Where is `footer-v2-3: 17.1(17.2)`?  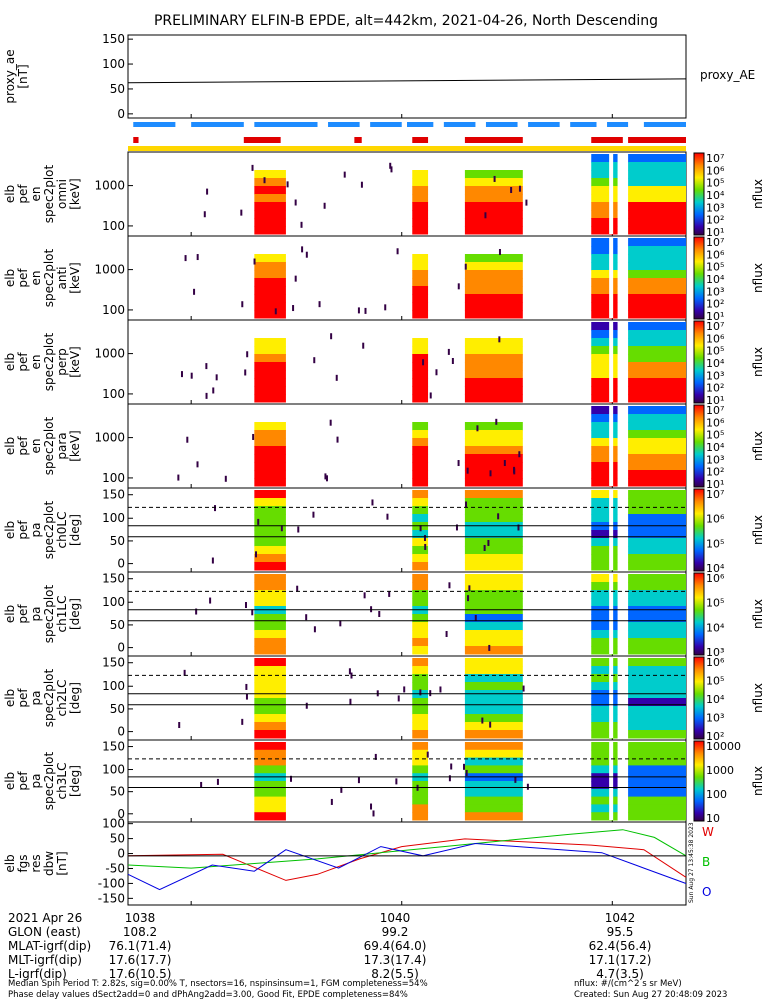
footer-v2-3: 17.1(17.2) is located at coordinates (620, 960).